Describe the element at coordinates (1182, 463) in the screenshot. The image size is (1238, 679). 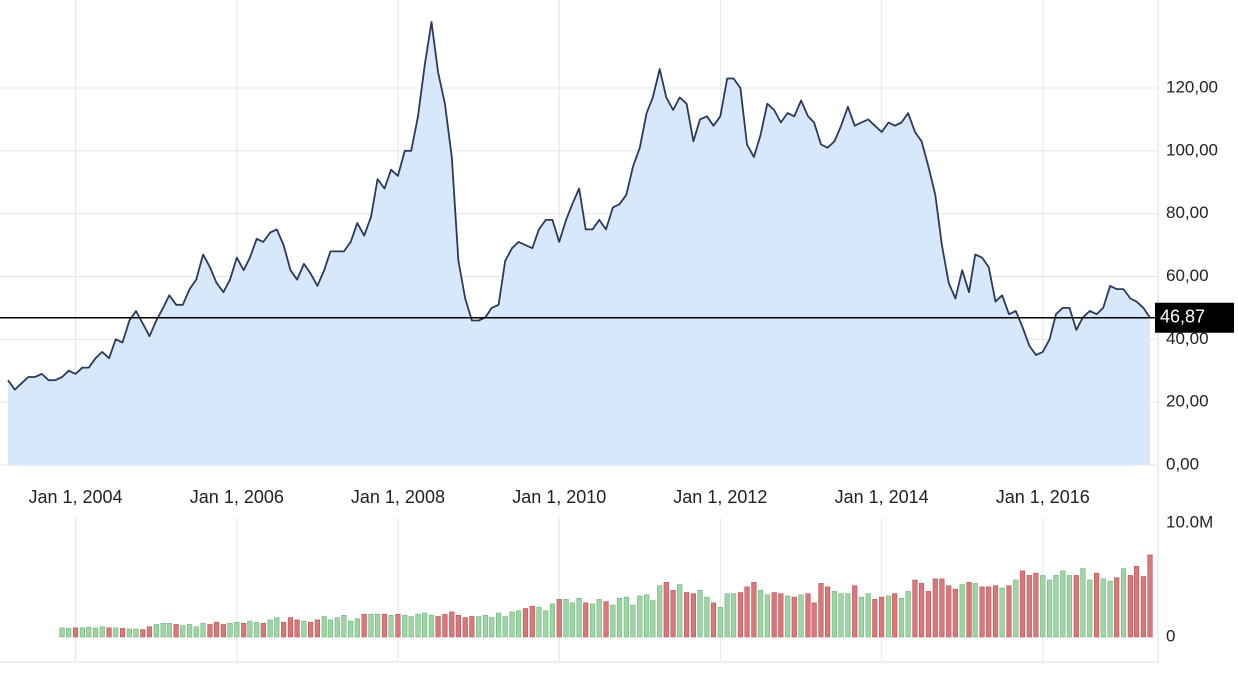
I see `y-tick-label: 0,00` at that location.